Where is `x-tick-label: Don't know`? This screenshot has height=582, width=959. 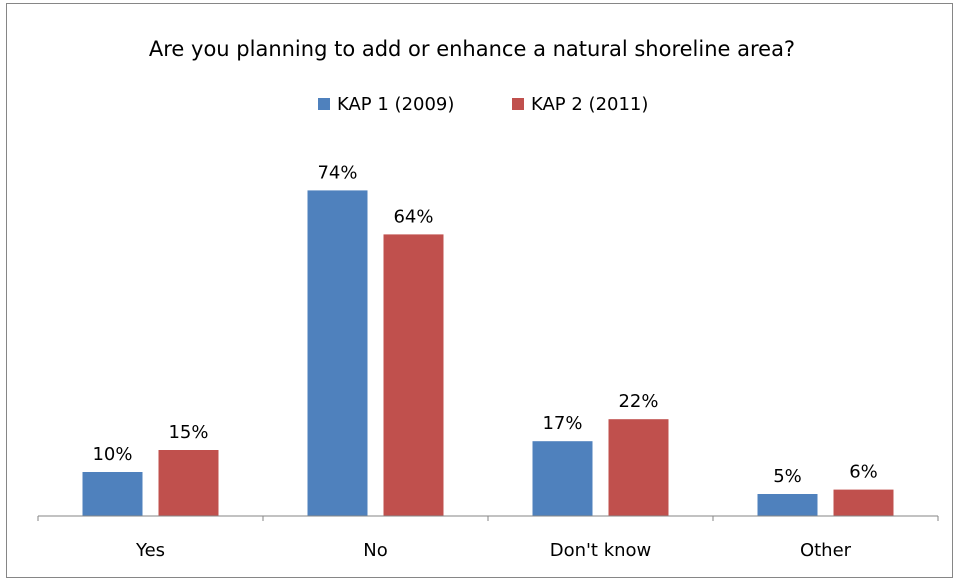 x-tick-label: Don't know is located at coordinates (601, 550).